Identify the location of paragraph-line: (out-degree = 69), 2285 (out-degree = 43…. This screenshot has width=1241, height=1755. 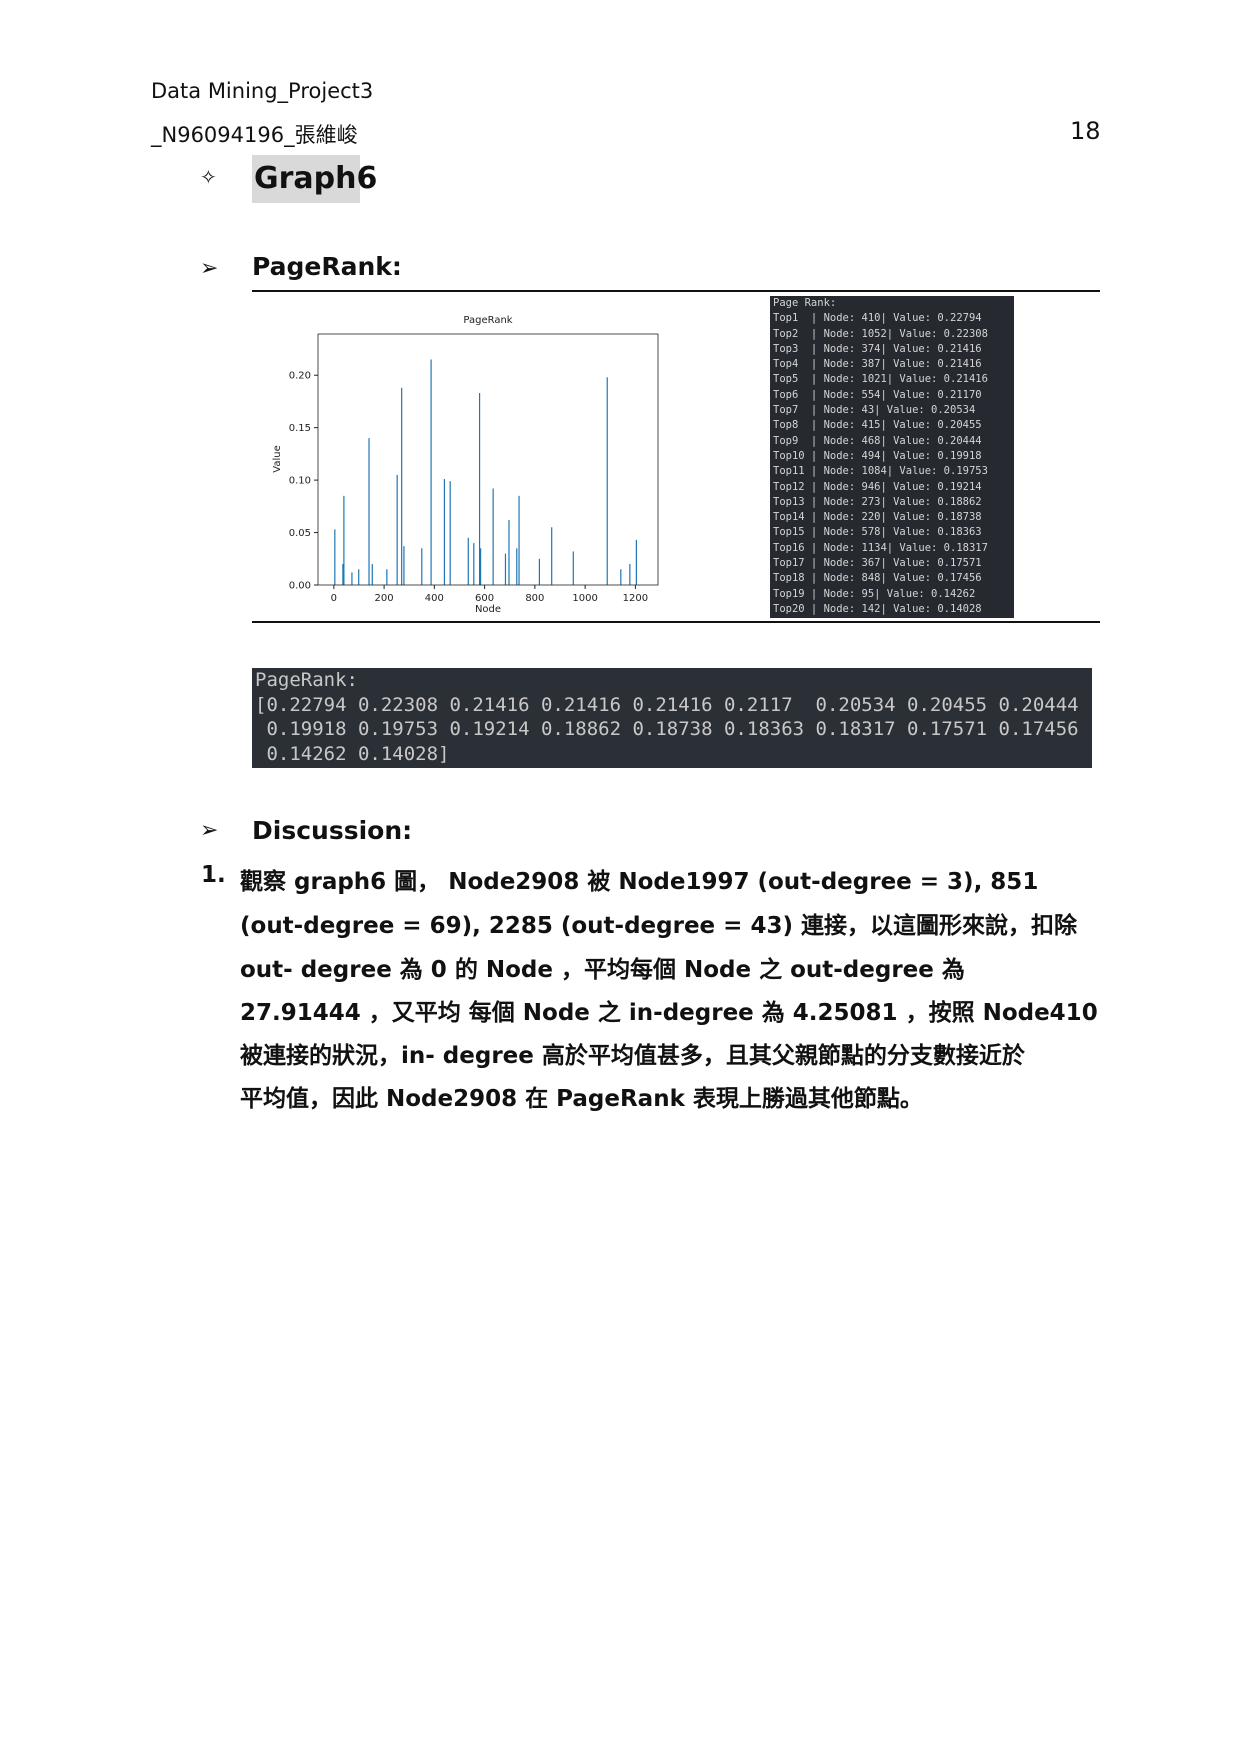
(658, 926).